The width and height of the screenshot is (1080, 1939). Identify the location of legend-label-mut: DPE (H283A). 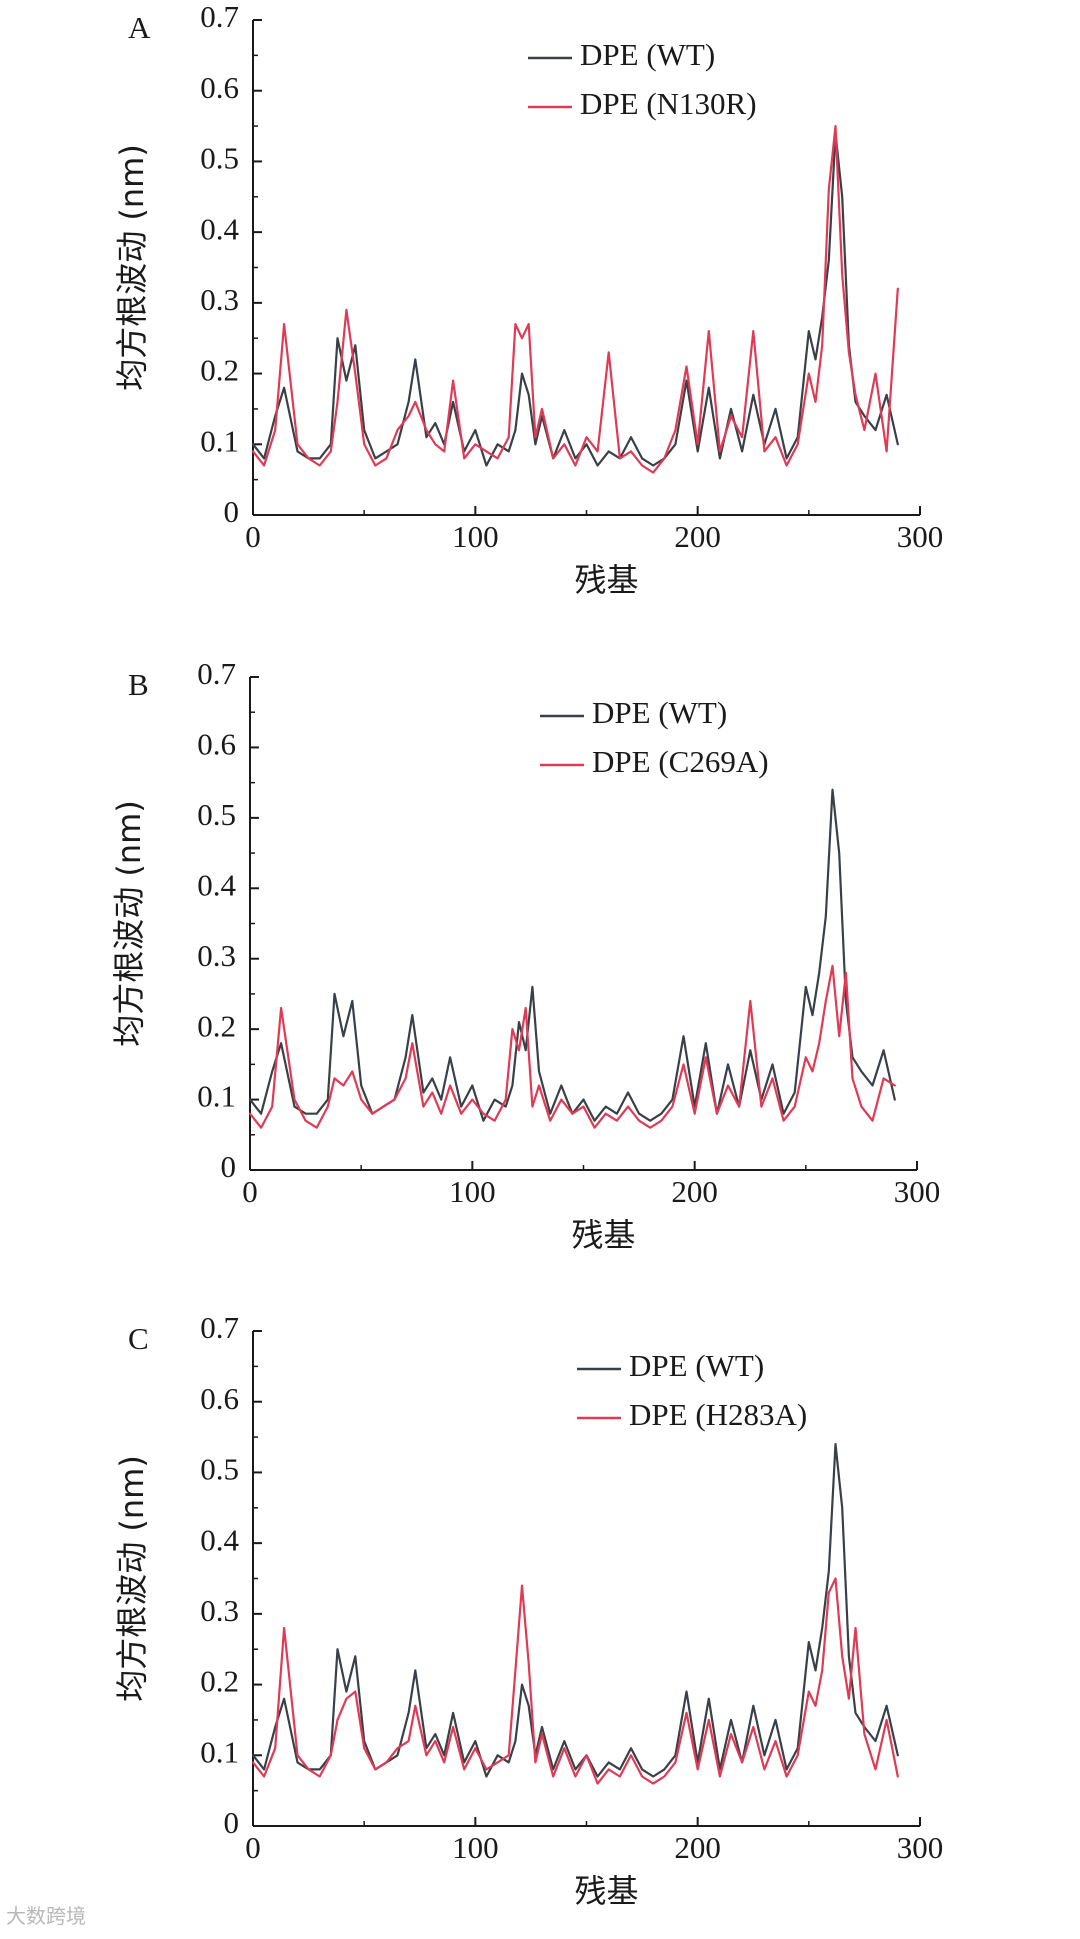
(718, 1414).